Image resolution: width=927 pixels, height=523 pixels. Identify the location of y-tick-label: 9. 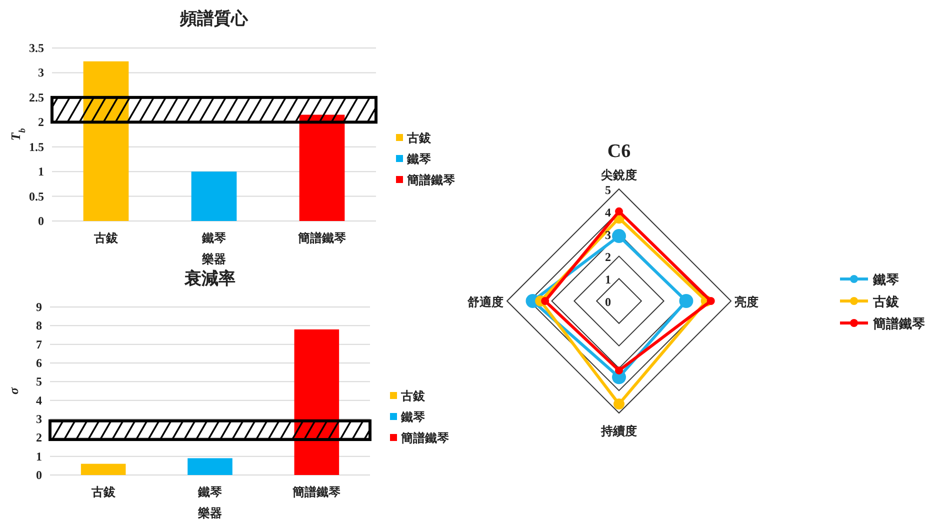
(39, 307).